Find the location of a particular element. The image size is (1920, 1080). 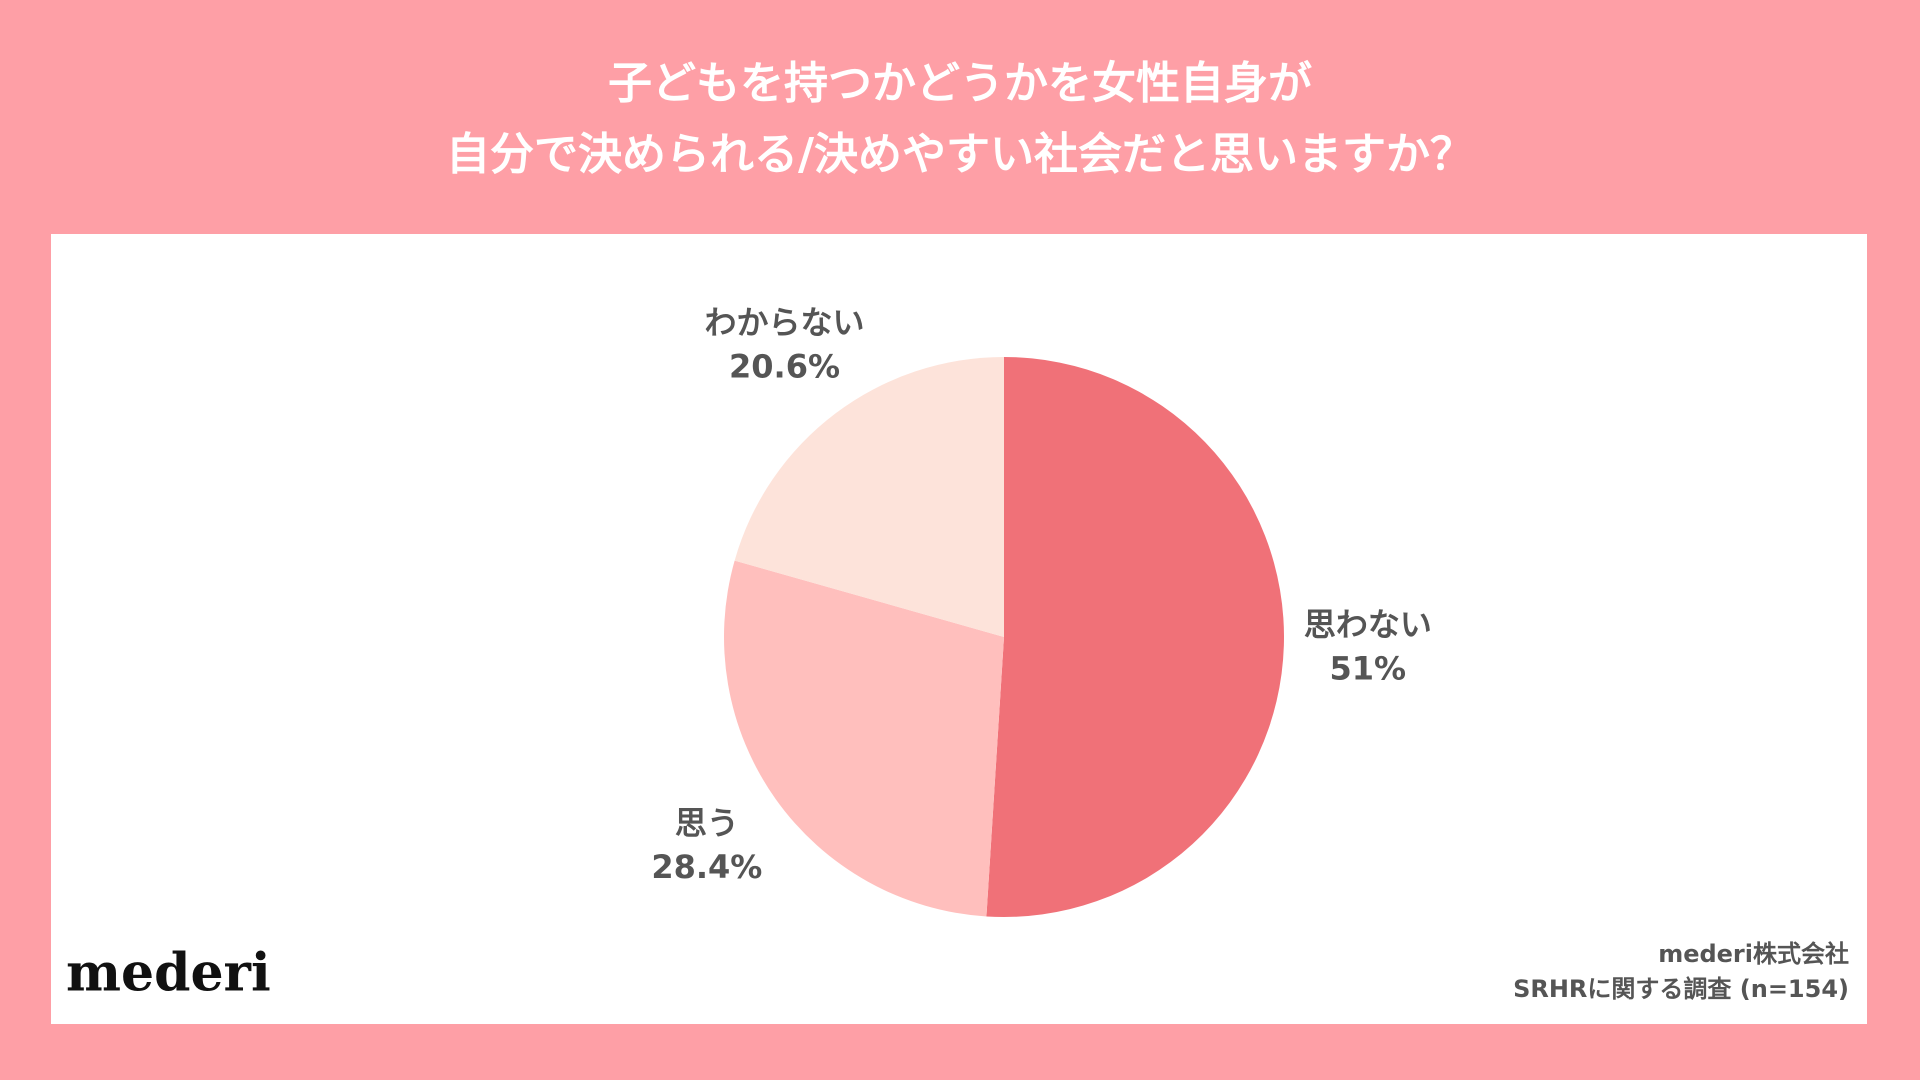

slice-label: わからない is located at coordinates (785, 323).